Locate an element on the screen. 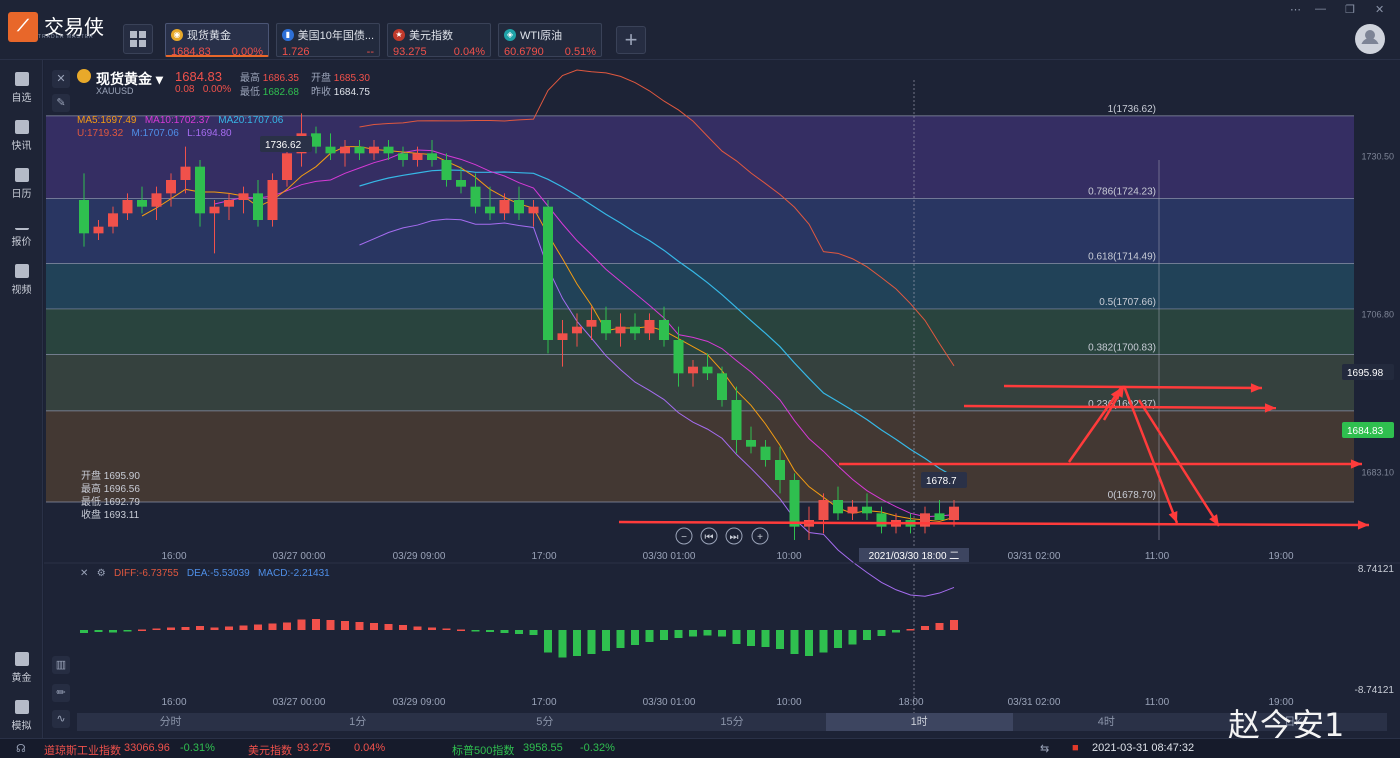  spx-label: 标普500指数 is located at coordinates (483, 751).